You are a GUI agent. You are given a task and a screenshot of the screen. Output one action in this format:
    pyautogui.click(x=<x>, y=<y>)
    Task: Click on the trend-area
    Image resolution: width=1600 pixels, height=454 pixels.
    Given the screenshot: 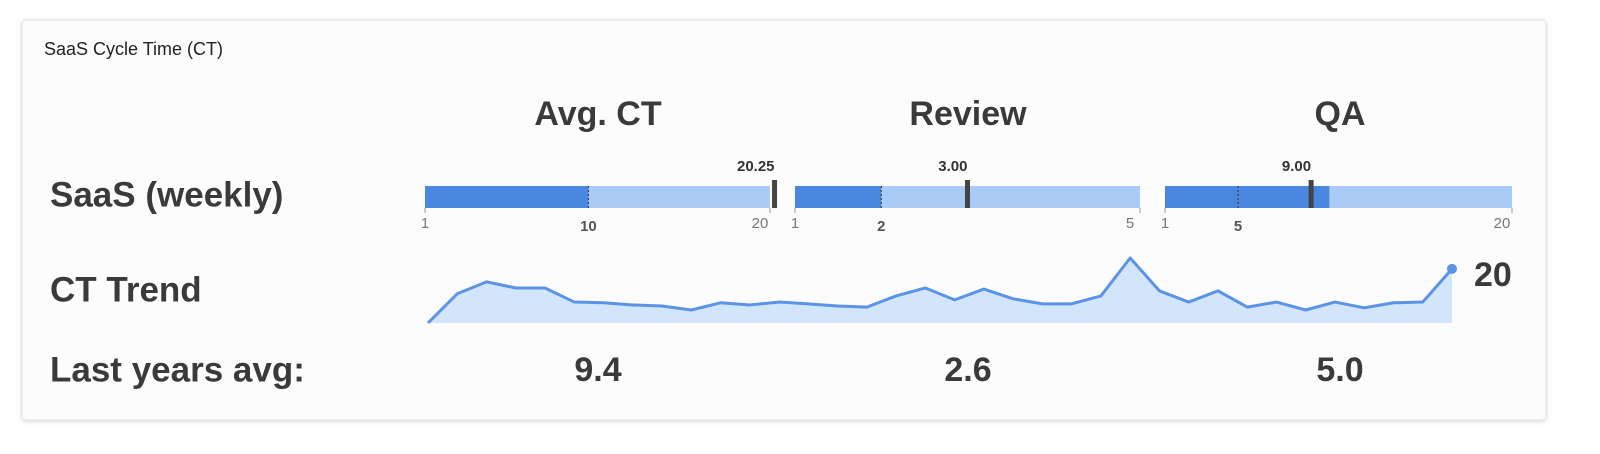 What is the action you would take?
    pyautogui.click(x=940, y=290)
    